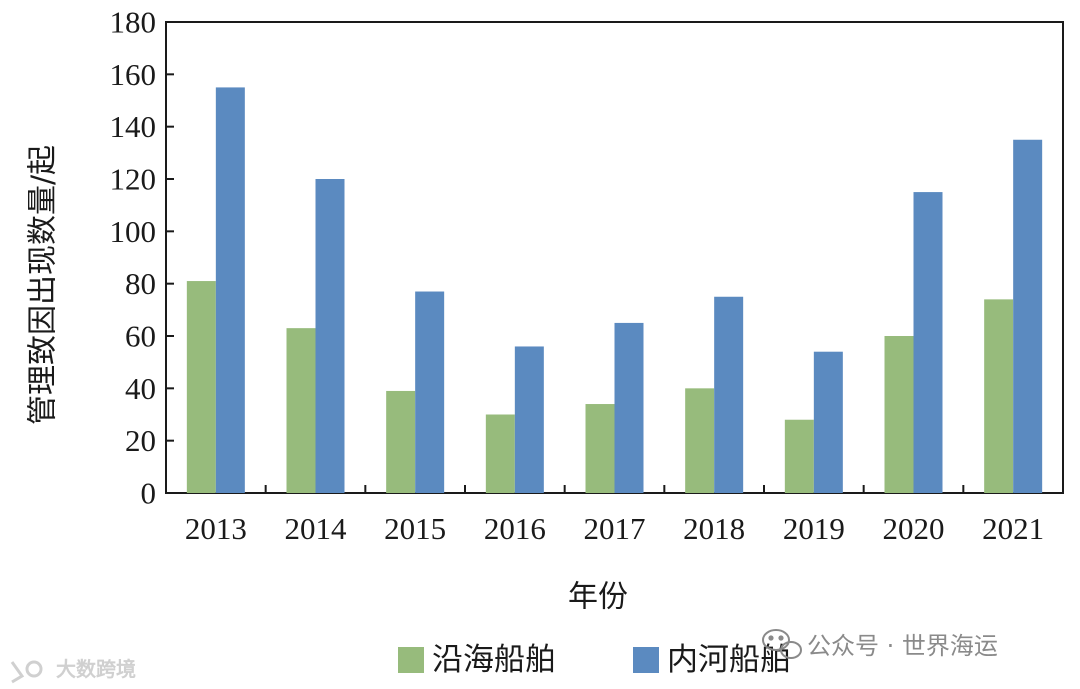  I want to click on y-tick-label: 180, so click(133, 22).